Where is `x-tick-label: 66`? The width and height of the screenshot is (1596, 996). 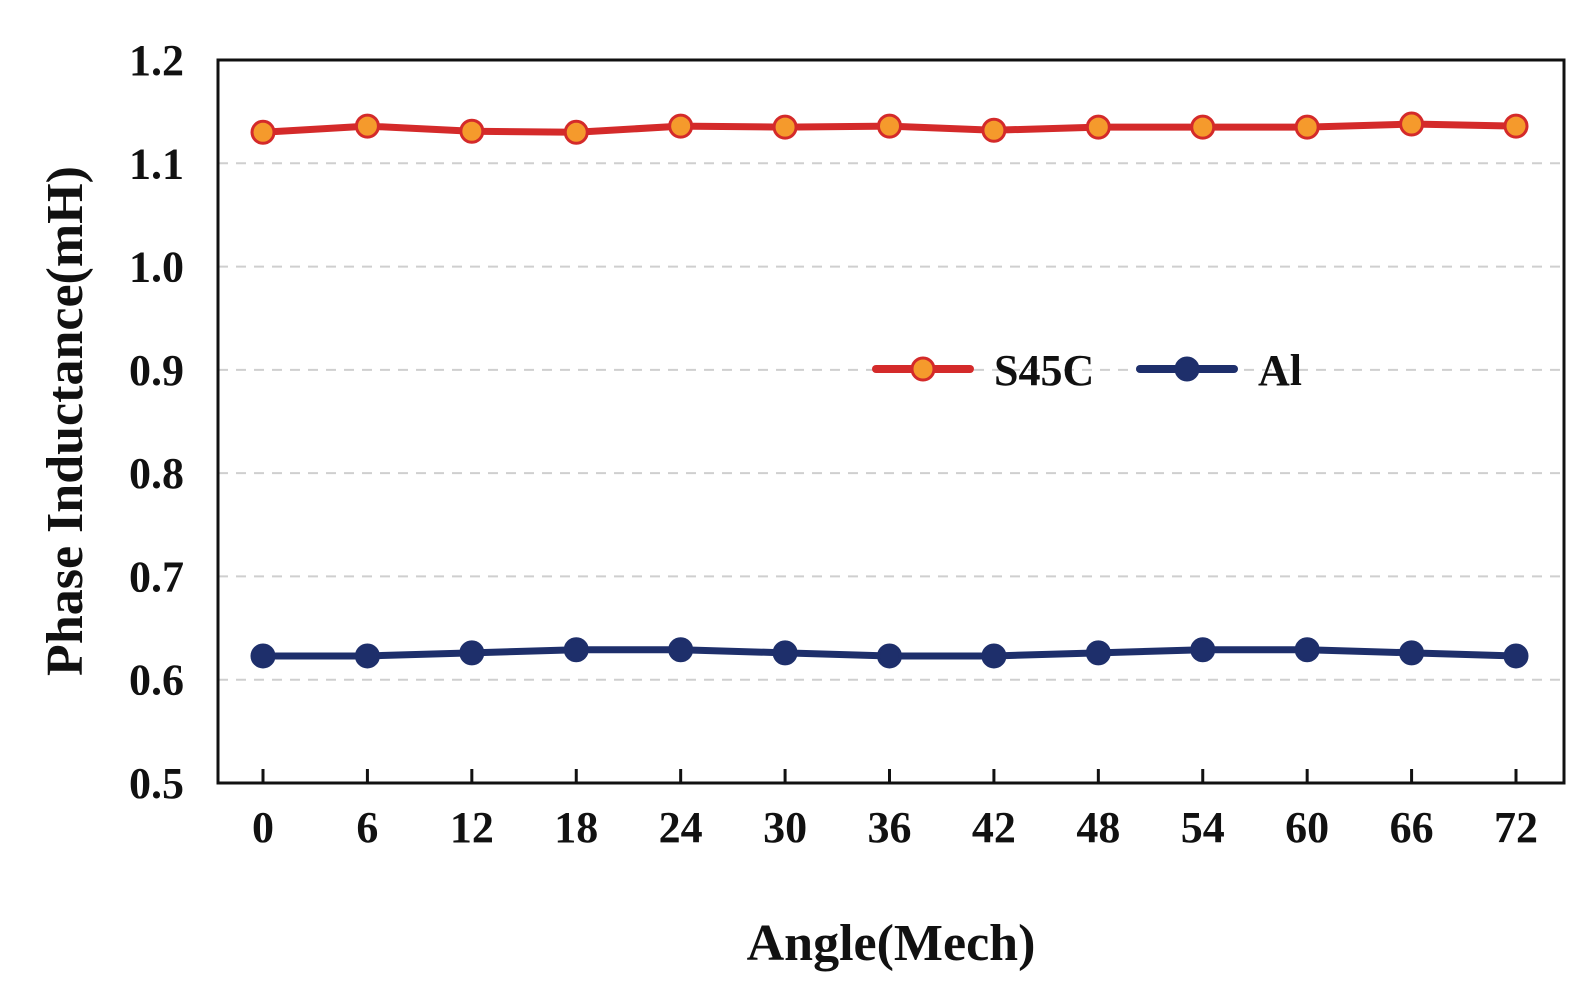
x-tick-label: 66 is located at coordinates (1412, 827).